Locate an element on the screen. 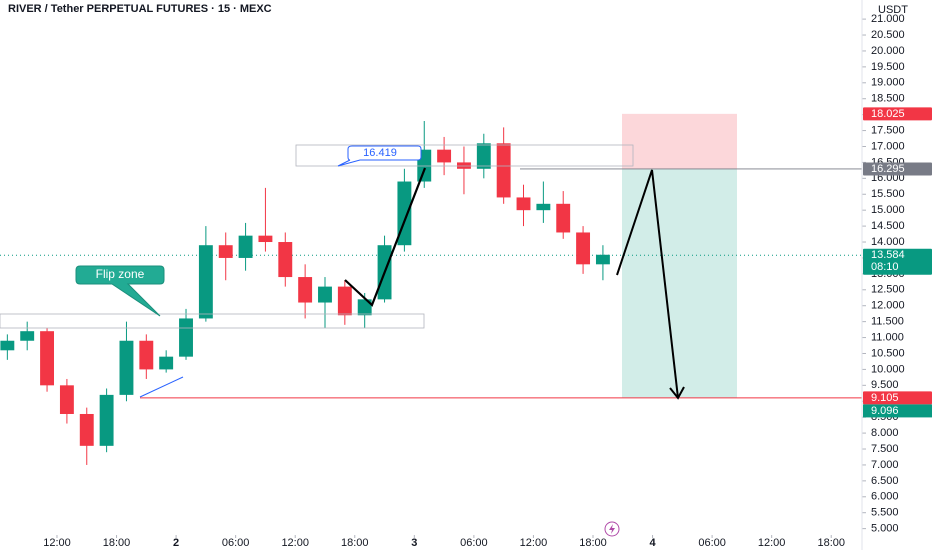 This screenshot has height=550, width=932. y-tick-label: 7.000 is located at coordinates (885, 465).